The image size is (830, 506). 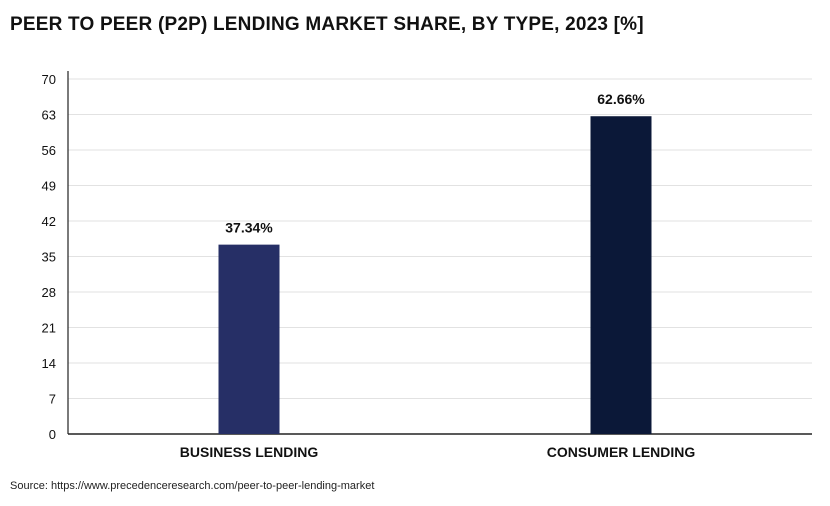 I want to click on y-tick-label: 70, so click(x=49, y=79).